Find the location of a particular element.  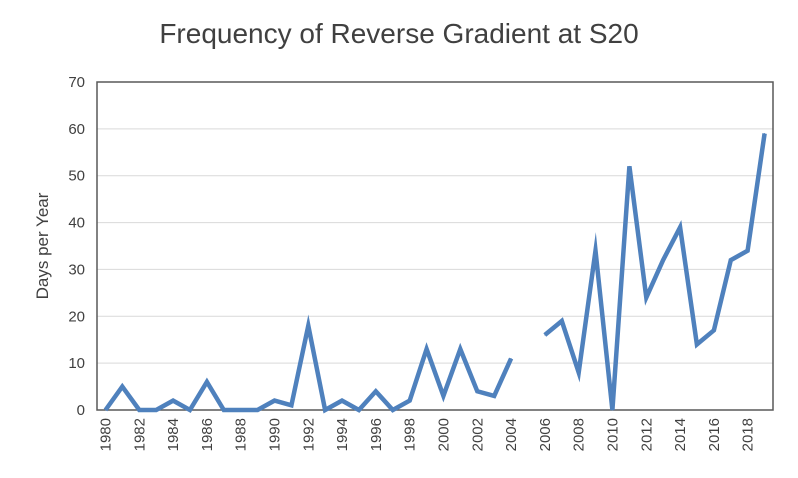

x-tick-label: 2014 is located at coordinates (680, 434).